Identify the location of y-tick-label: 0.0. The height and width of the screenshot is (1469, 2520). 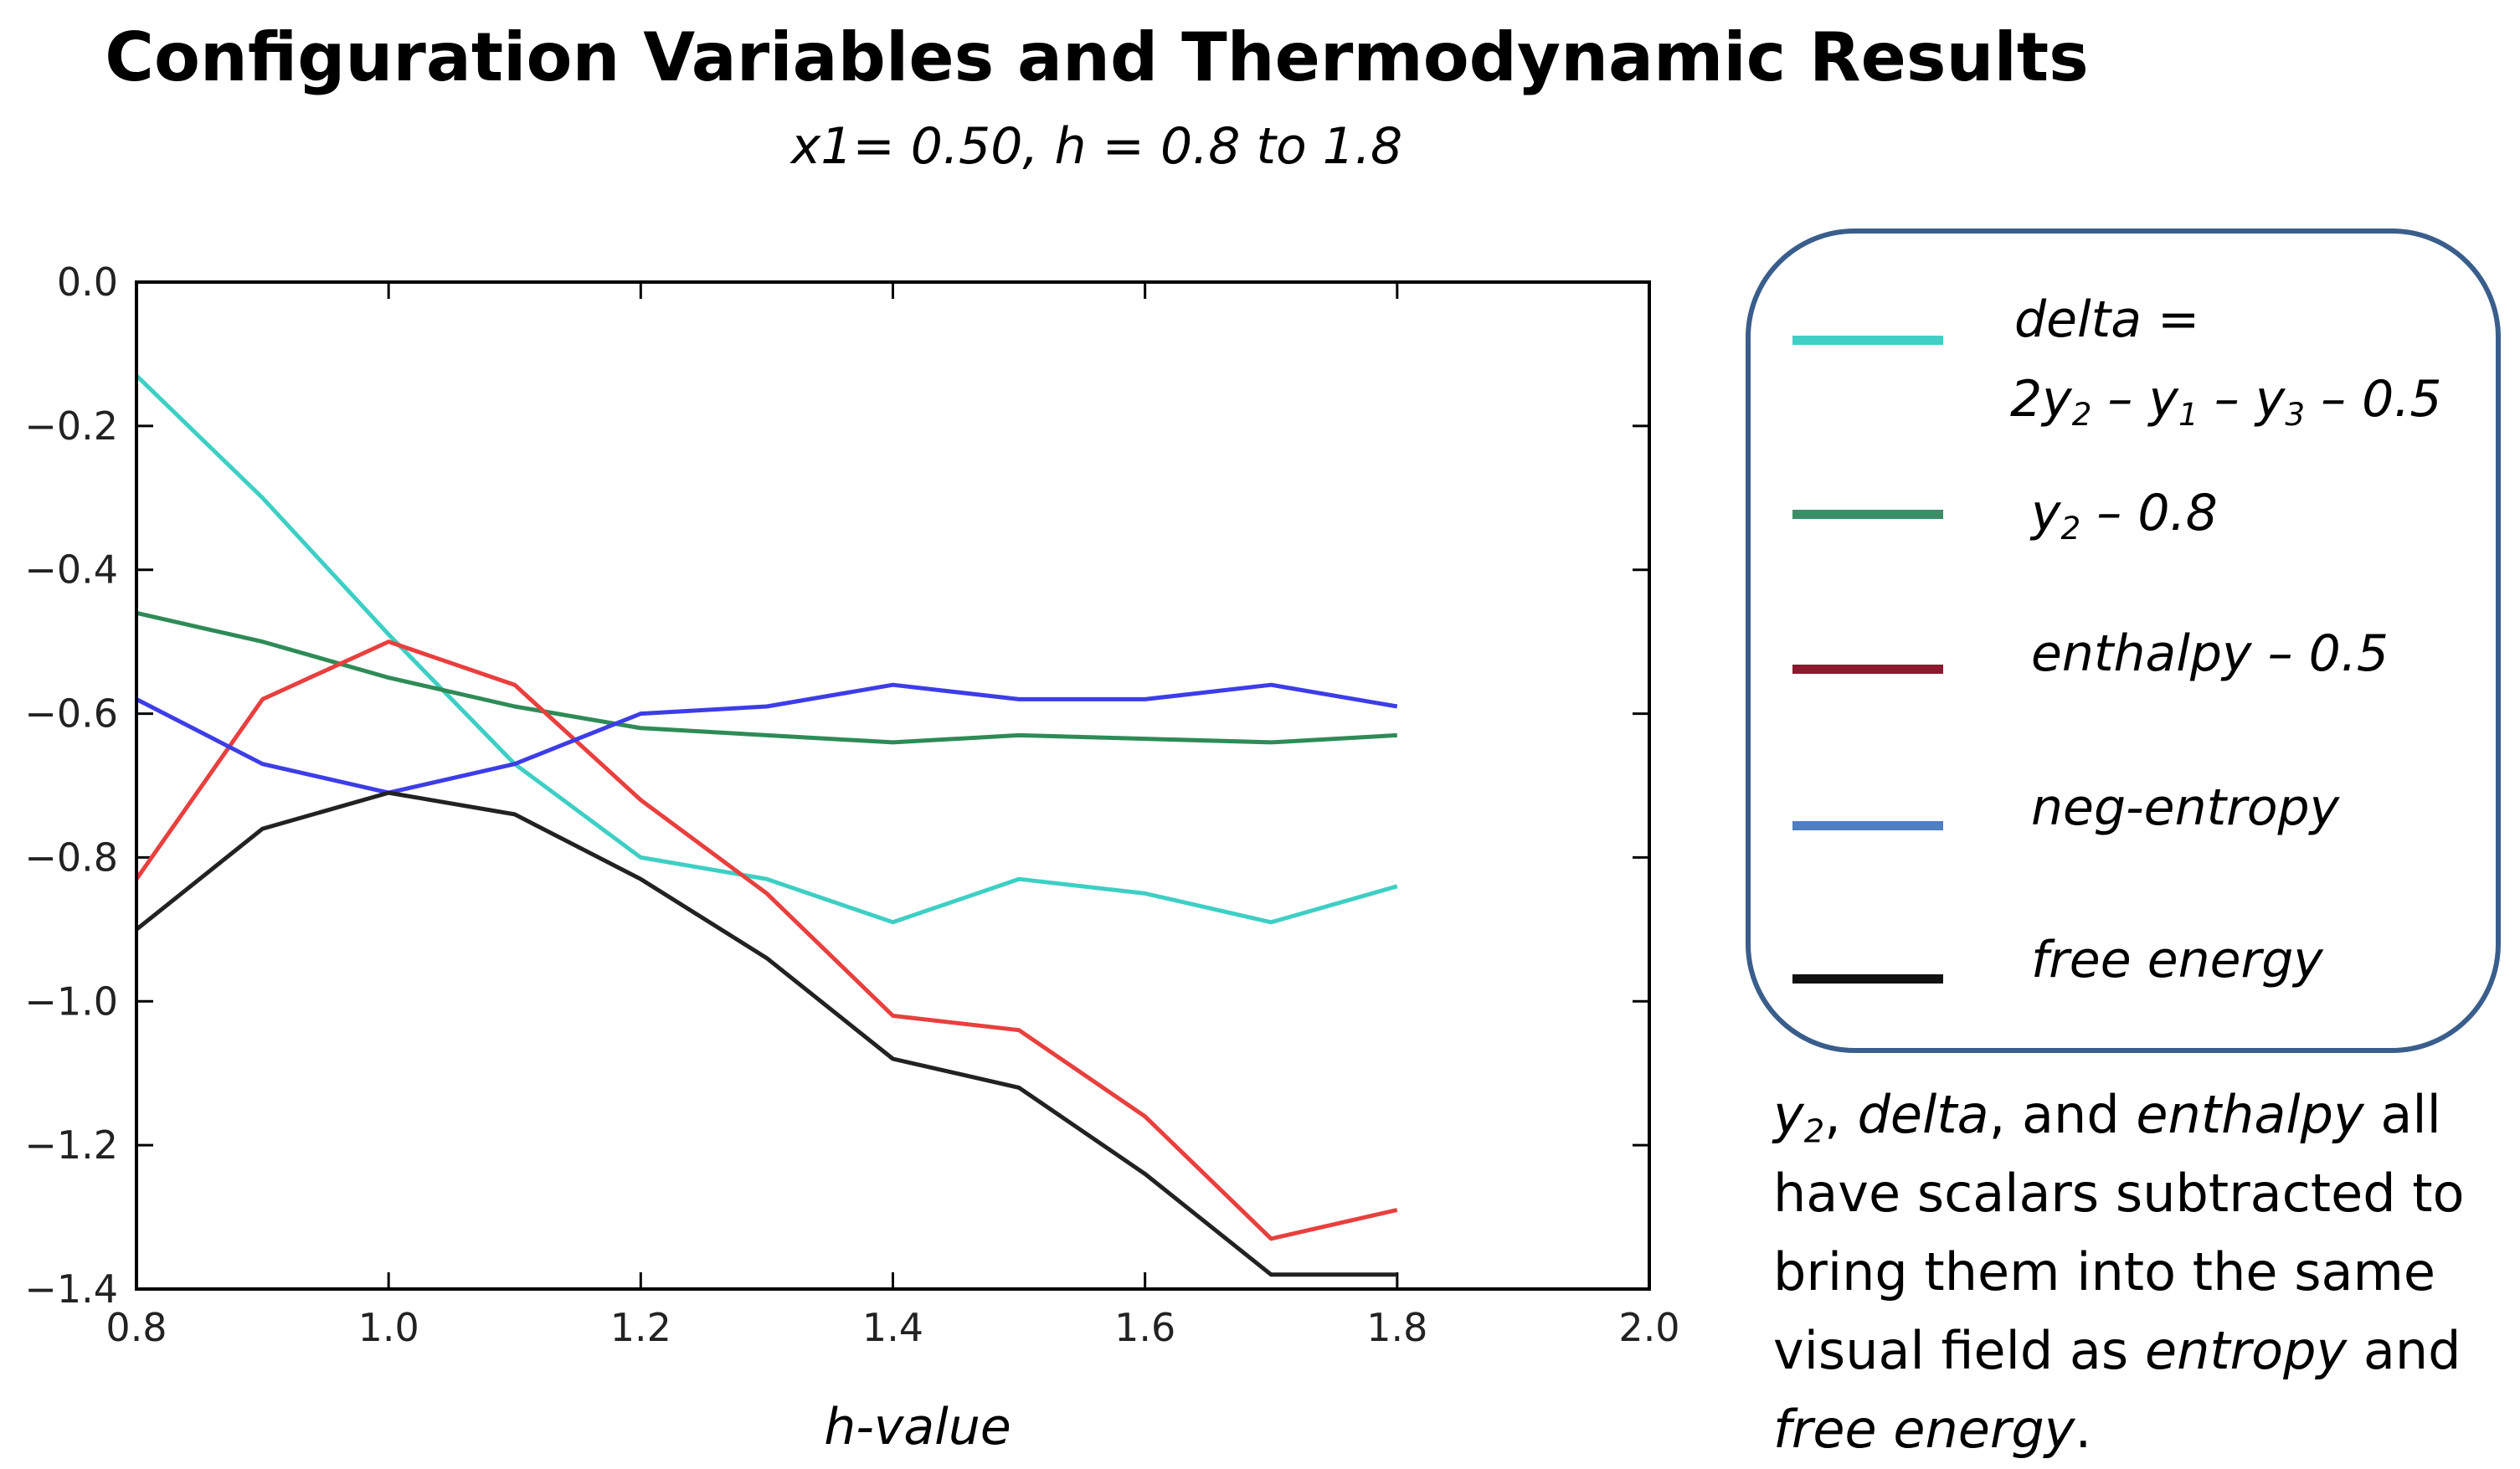
(87, 282).